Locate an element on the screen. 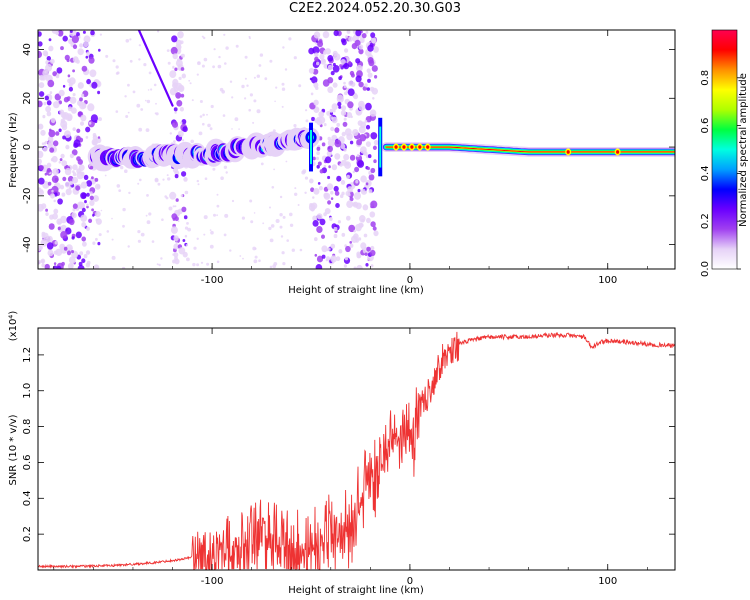  spectrogram-x-tick-label: -100 is located at coordinates (212, 280).